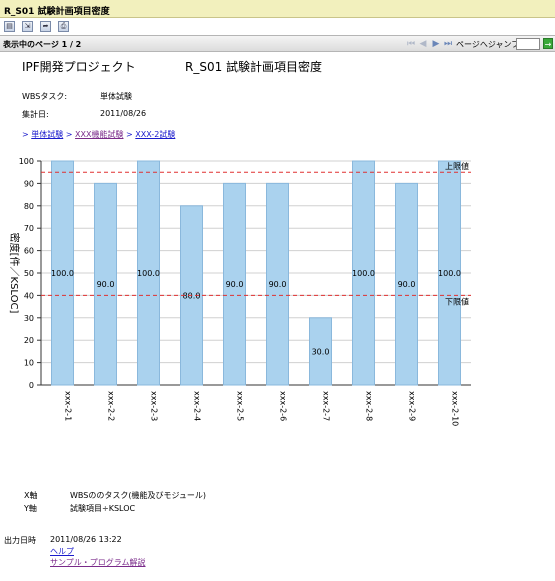 The image size is (555, 581). Describe the element at coordinates (31, 385) in the screenshot. I see `y-tick-label: 0` at that location.